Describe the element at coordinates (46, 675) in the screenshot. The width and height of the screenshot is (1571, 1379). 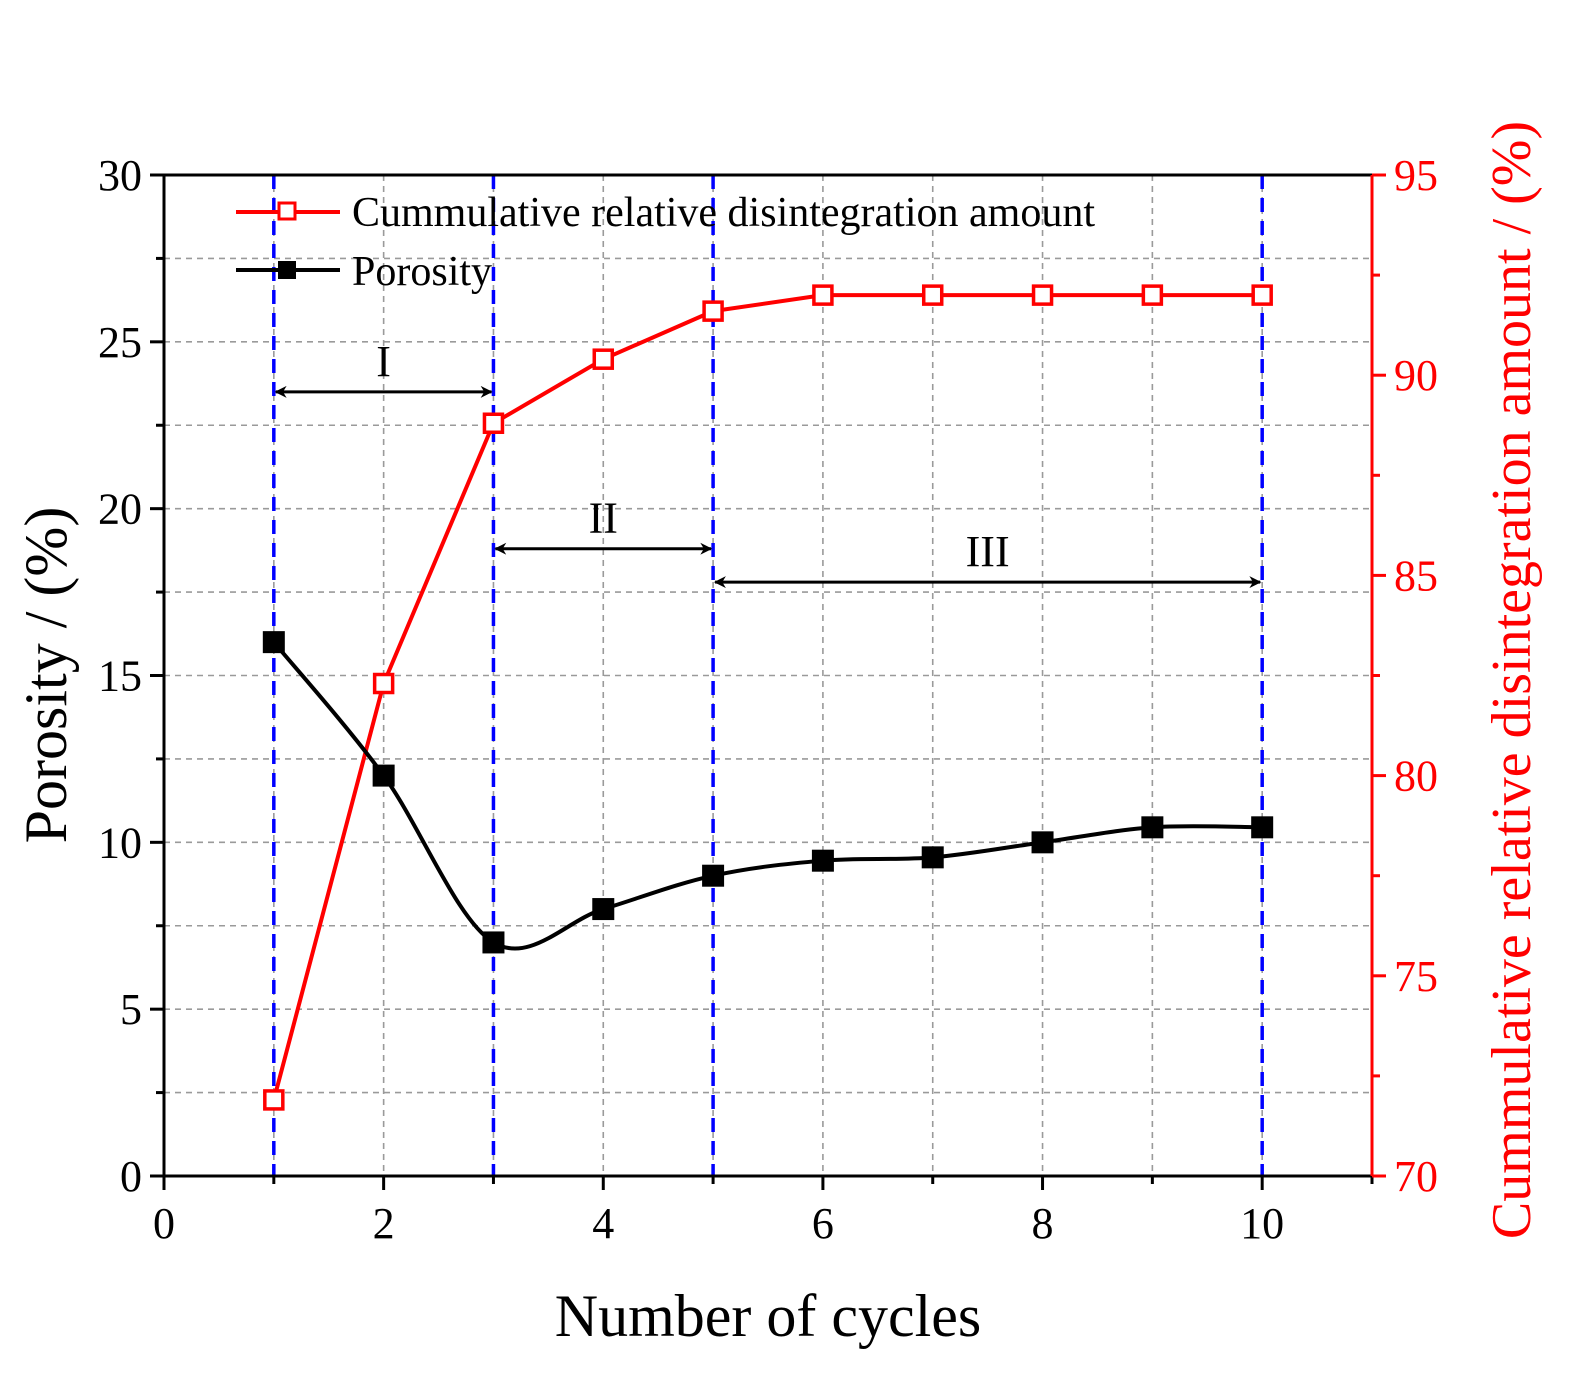
I see `y-axis-left-label: Porosity / (%)` at that location.